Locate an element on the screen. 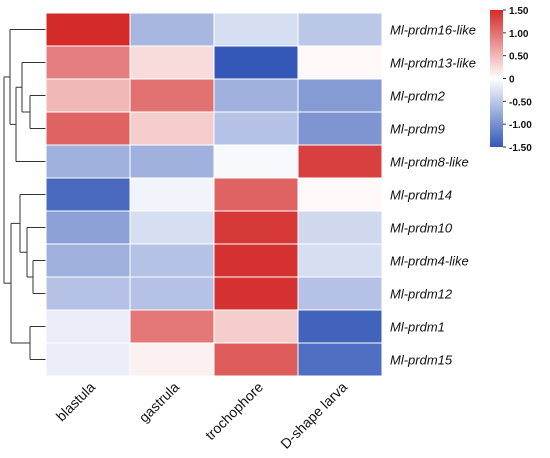 This screenshot has width=550, height=458. row-label: Ml-prdm2 is located at coordinates (418, 96).